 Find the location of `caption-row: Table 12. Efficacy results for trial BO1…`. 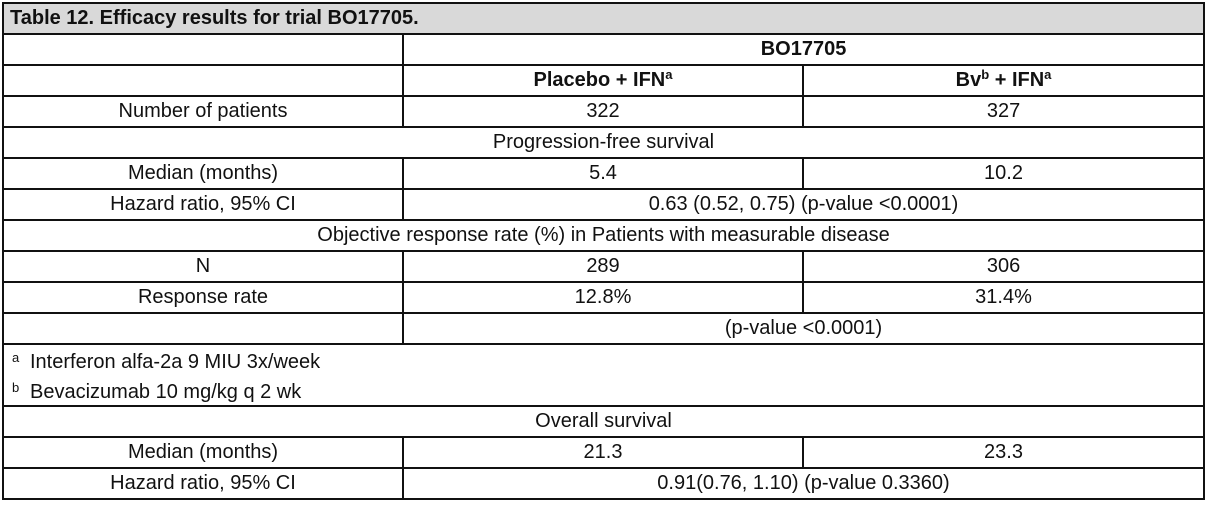

caption-row: Table 12. Efficacy results for trial BO1… is located at coordinates (603, 18).